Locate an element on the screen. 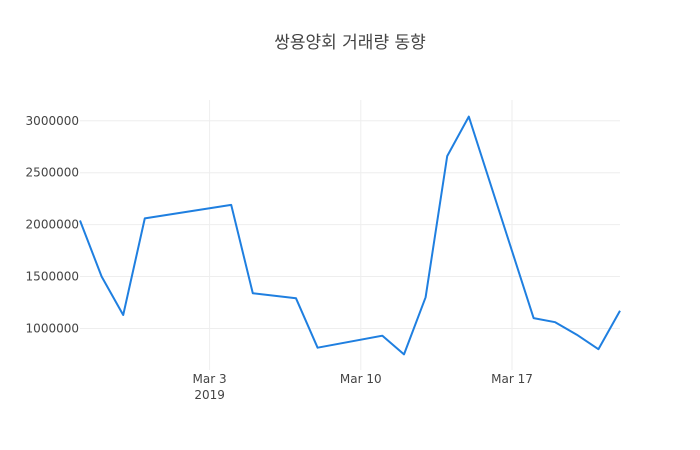 The width and height of the screenshot is (700, 450). x-tick-label: Mar 10 is located at coordinates (361, 379).